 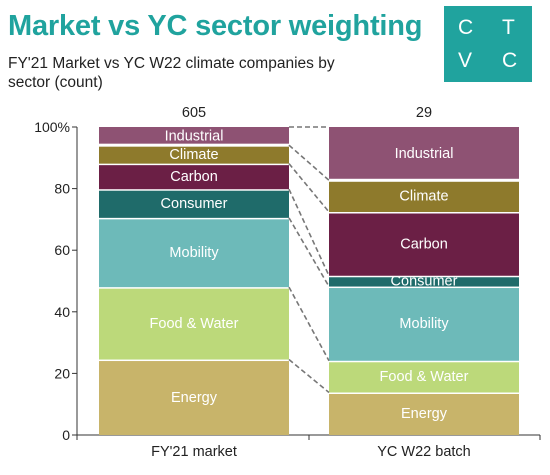 What do you see at coordinates (66, 435) in the screenshot?
I see `y-tick-label: 0` at bounding box center [66, 435].